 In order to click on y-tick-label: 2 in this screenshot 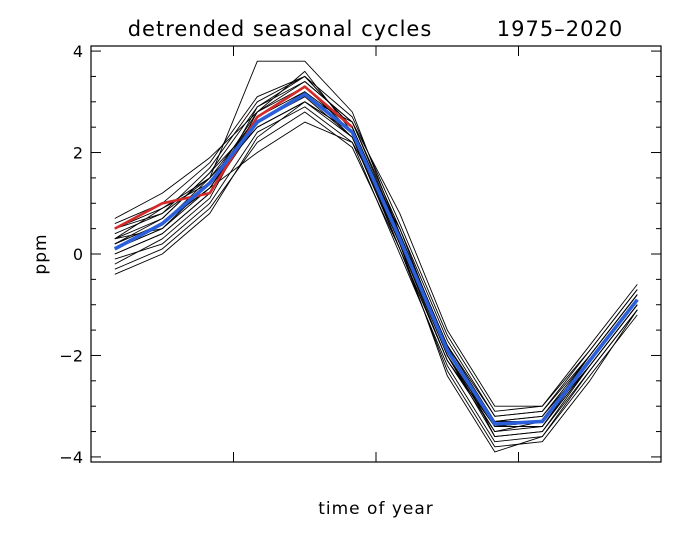, I will do `click(78, 153)`.